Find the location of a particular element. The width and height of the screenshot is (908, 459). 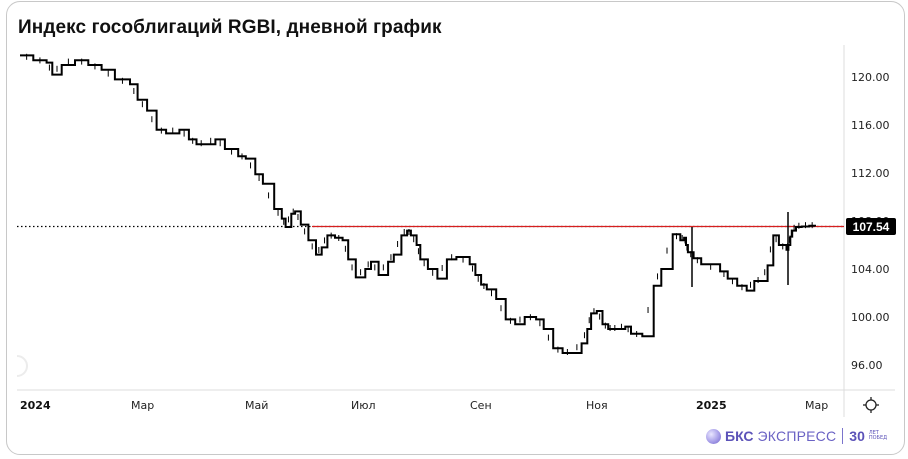

chart-settings-button is located at coordinates (871, 405).